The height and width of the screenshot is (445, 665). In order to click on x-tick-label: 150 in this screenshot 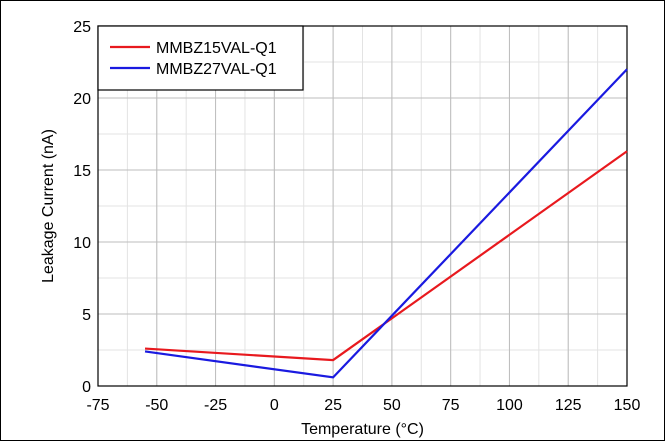, I will do `click(627, 405)`.